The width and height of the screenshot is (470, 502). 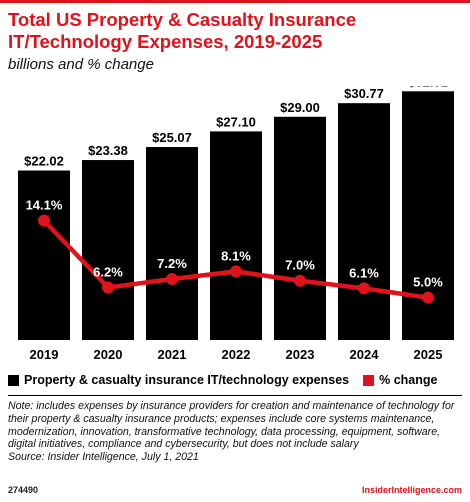 I want to click on bar-value-label-2021: $25.07, so click(x=172, y=137).